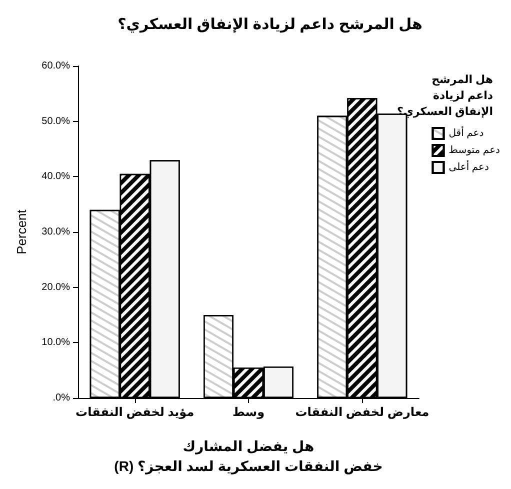 The width and height of the screenshot is (511, 489). What do you see at coordinates (248, 412) in the screenshot?
I see `x-tick-label: وسط` at bounding box center [248, 412].